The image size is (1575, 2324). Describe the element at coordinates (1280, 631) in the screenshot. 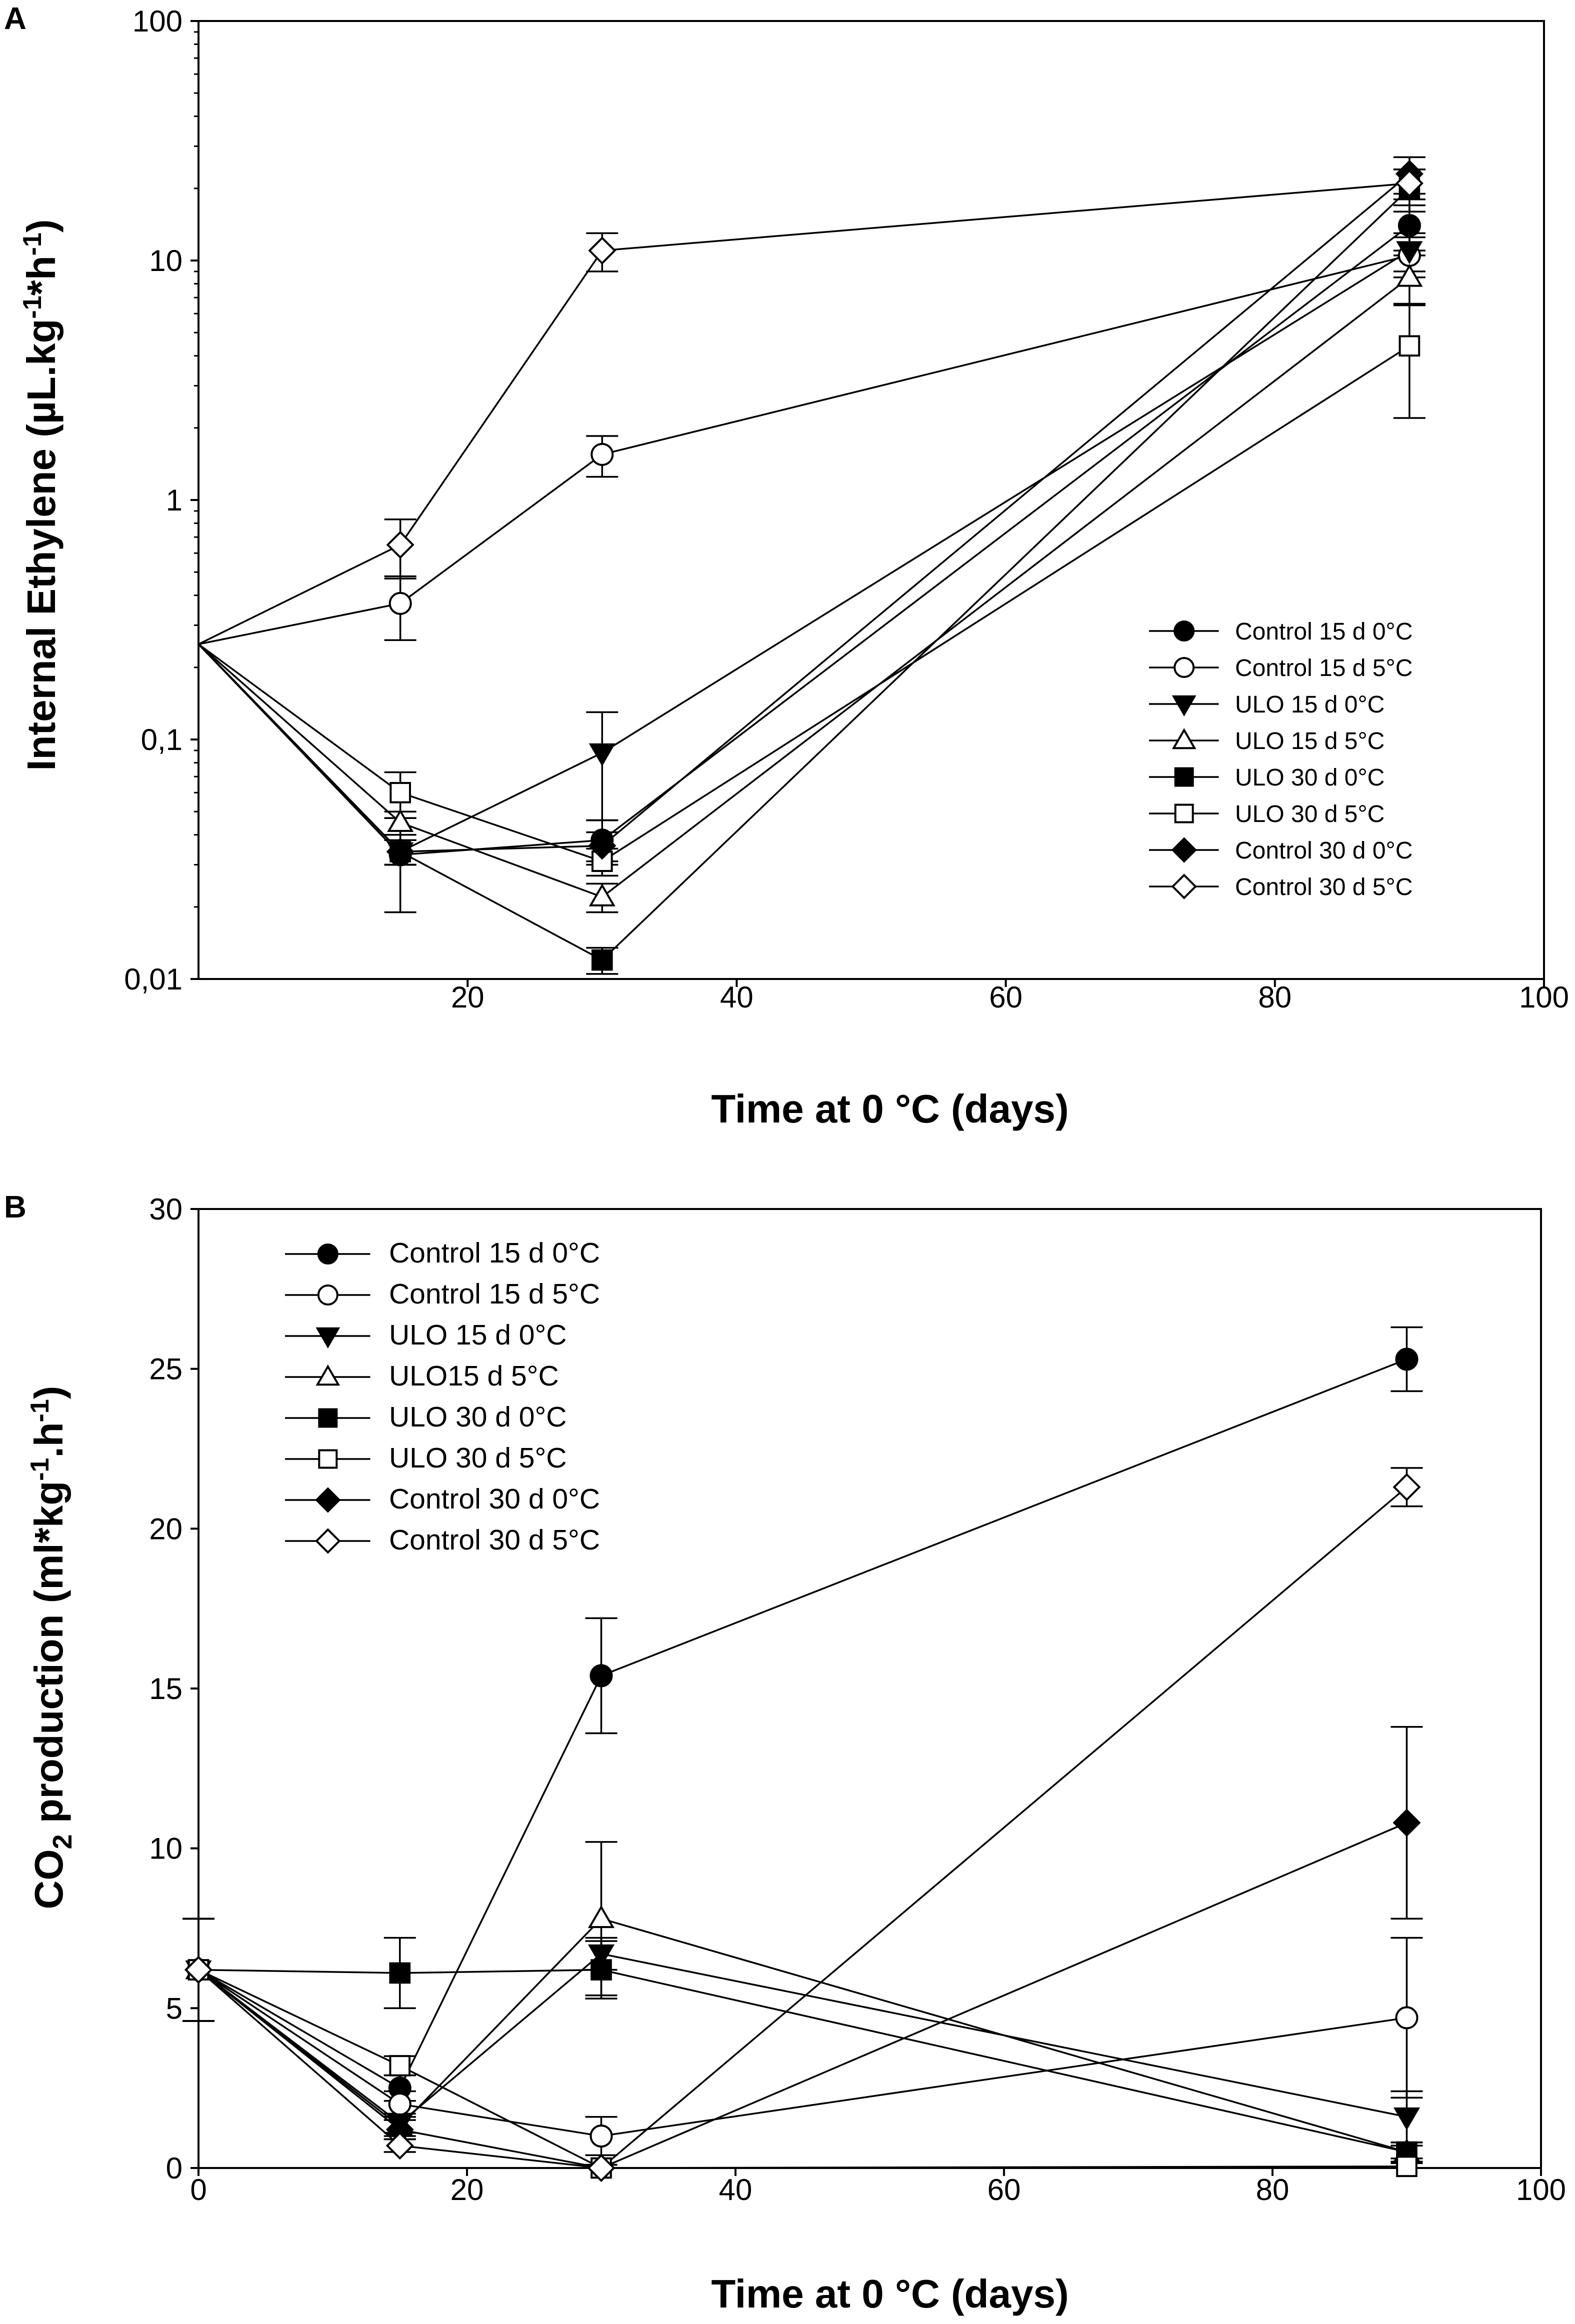

I see `panel-a-legend-item: Control 15 d 0°C` at that location.